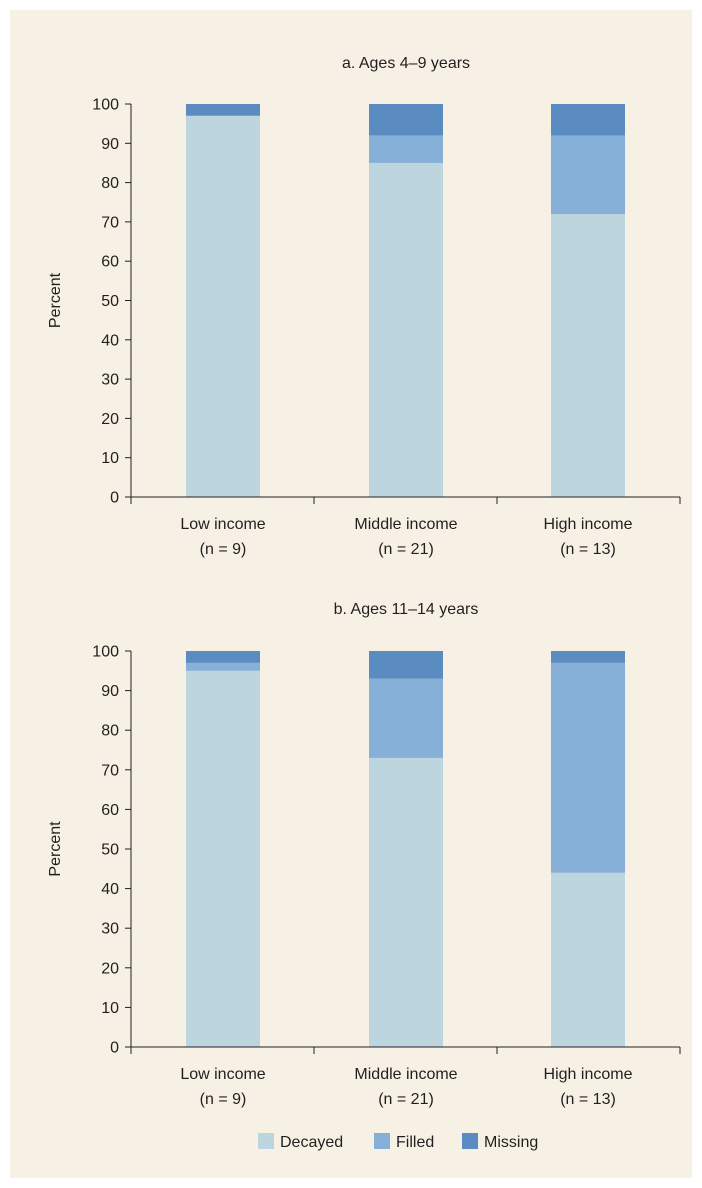  I want to click on chart-title: a. Ages 4–9 years, so click(406, 63).